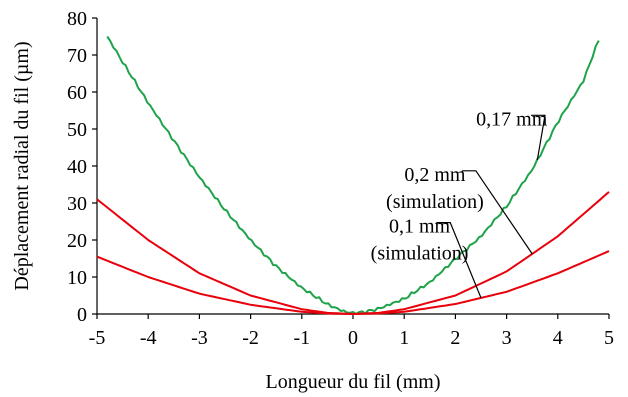 Image resolution: width=628 pixels, height=397 pixels. What do you see at coordinates (77, 278) in the screenshot?
I see `y-tick-label: 10` at bounding box center [77, 278].